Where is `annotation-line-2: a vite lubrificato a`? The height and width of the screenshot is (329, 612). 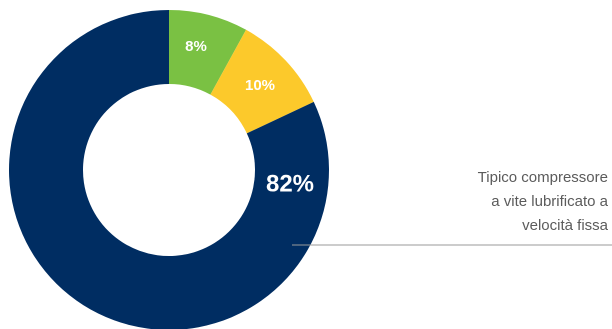 annotation-line-2: a vite lubrificato a is located at coordinates (549, 201).